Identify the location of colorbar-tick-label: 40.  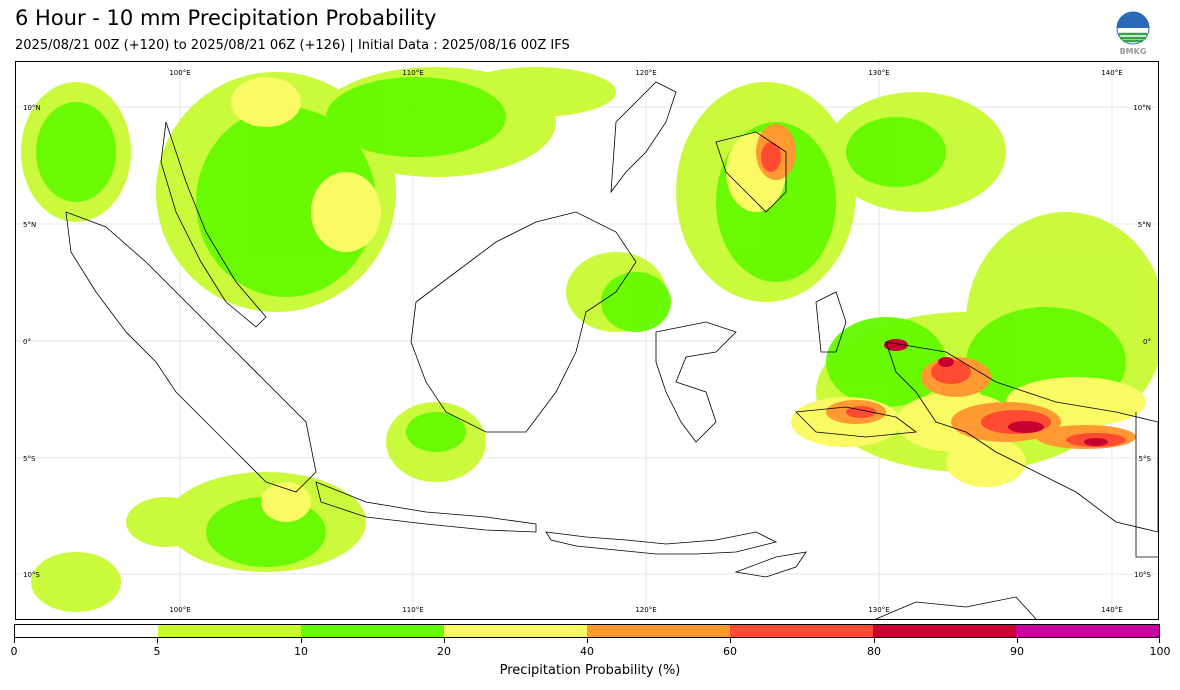
(587, 651).